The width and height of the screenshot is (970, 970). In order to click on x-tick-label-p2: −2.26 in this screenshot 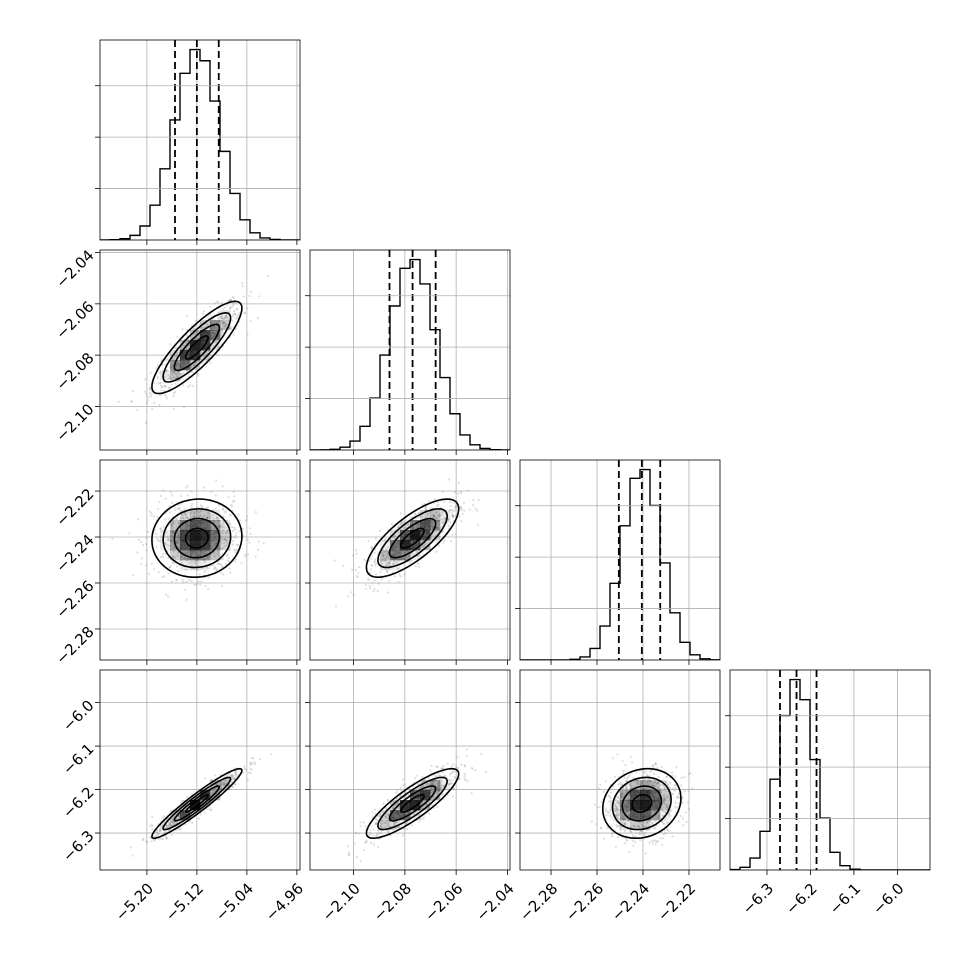, I will do `click(584, 902)`.